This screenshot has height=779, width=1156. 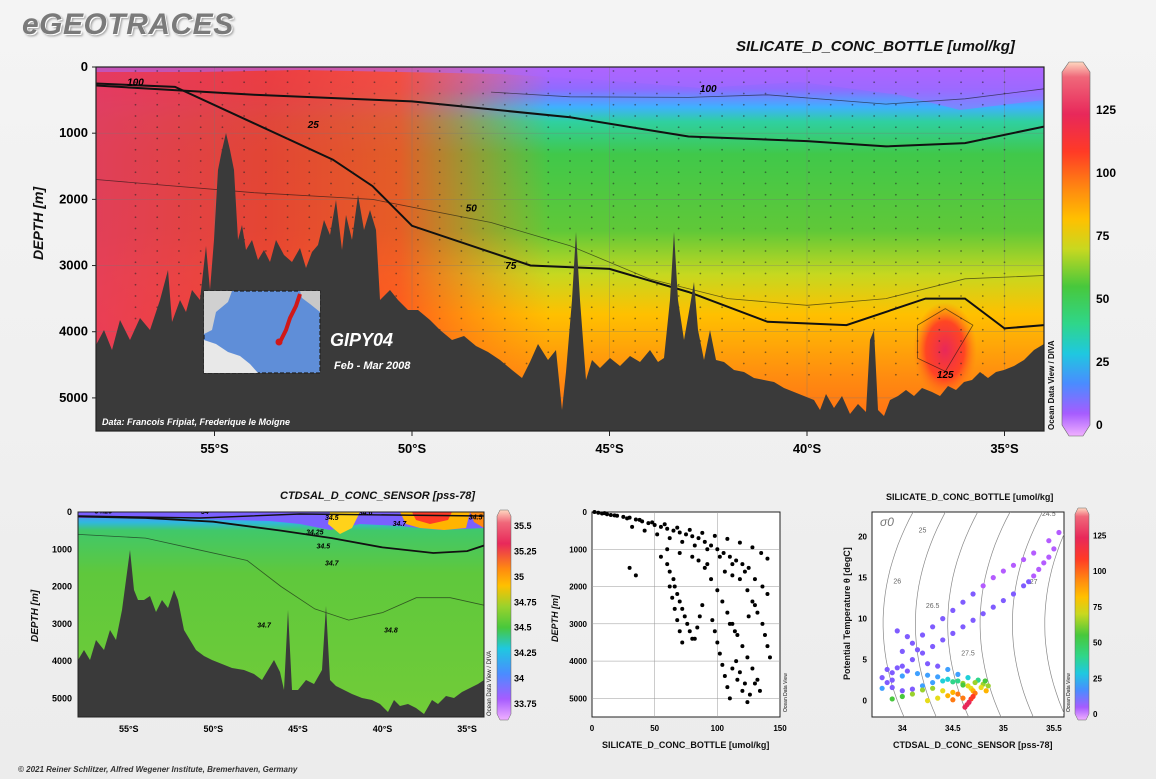 I want to click on main-ytick-label: 0, so click(x=84, y=66).